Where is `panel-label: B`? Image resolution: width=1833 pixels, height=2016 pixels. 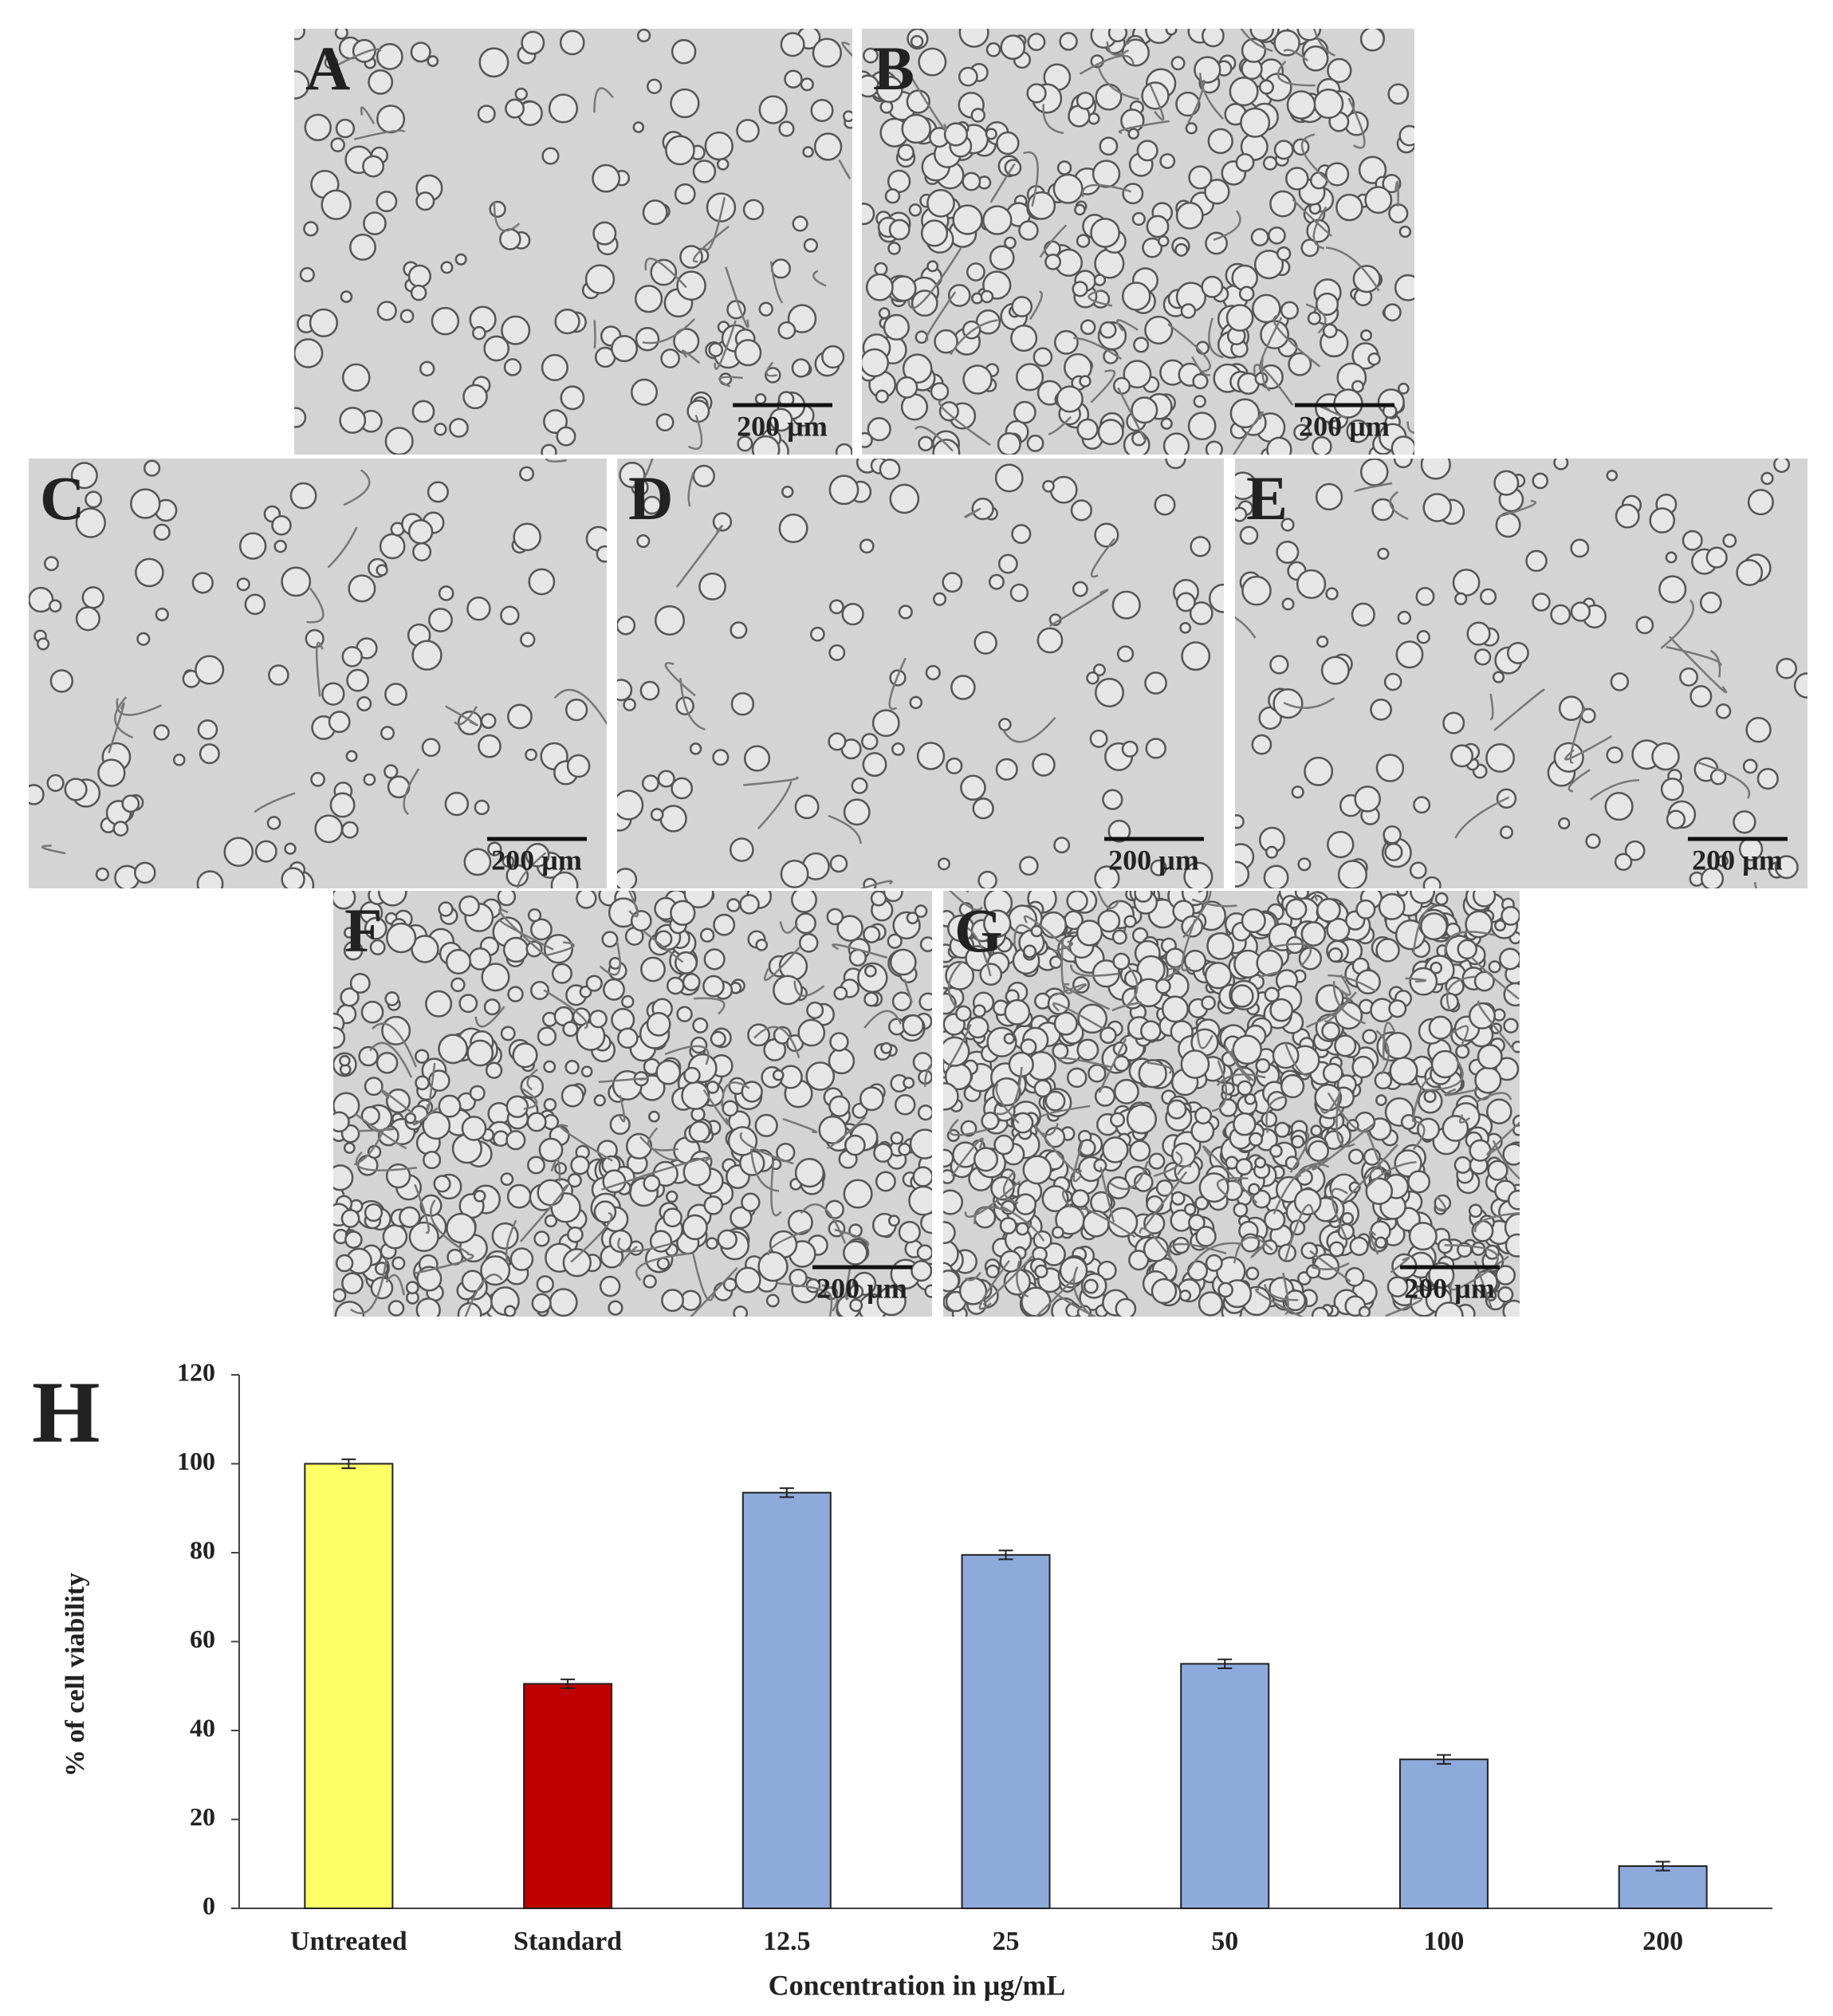
panel-label: B is located at coordinates (894, 68).